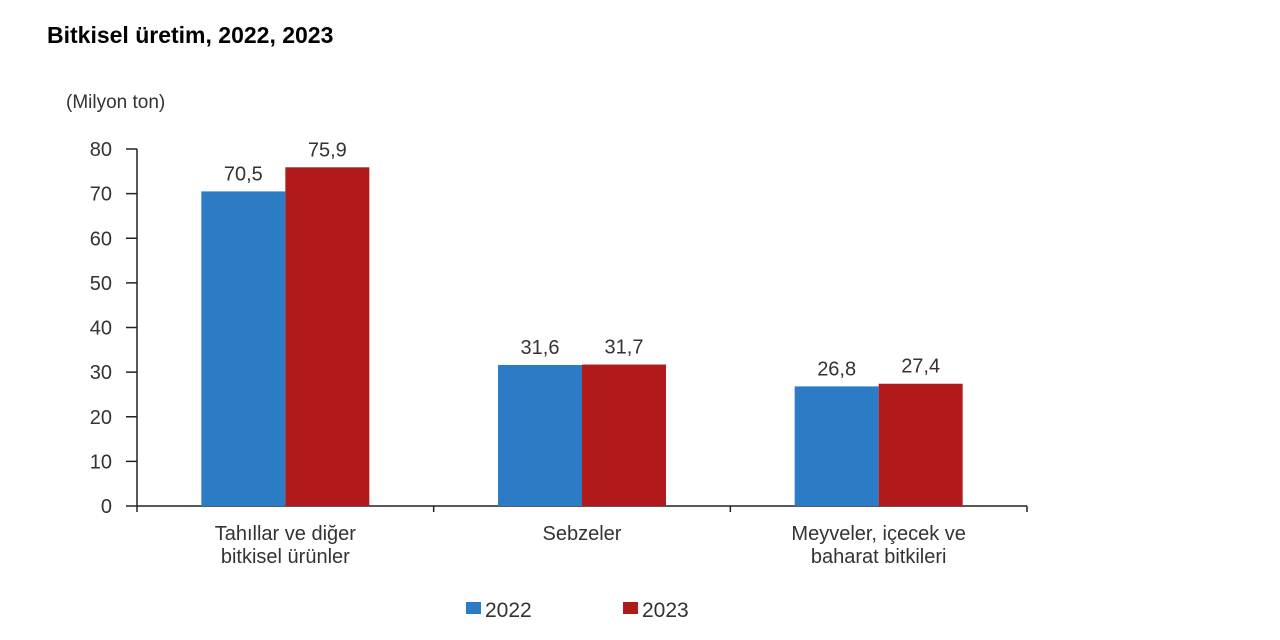  What do you see at coordinates (630, 608) in the screenshot?
I see `legend-swatch-2023` at bounding box center [630, 608].